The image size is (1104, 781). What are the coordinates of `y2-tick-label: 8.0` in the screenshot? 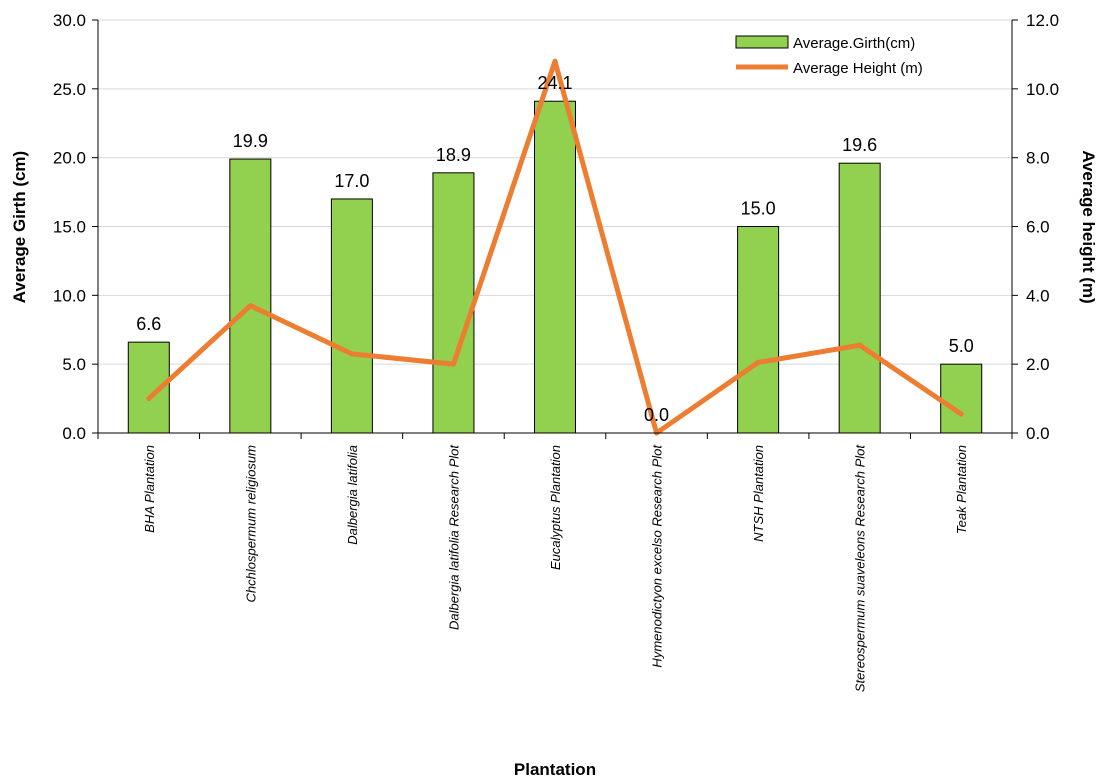 It's located at (1038, 158).